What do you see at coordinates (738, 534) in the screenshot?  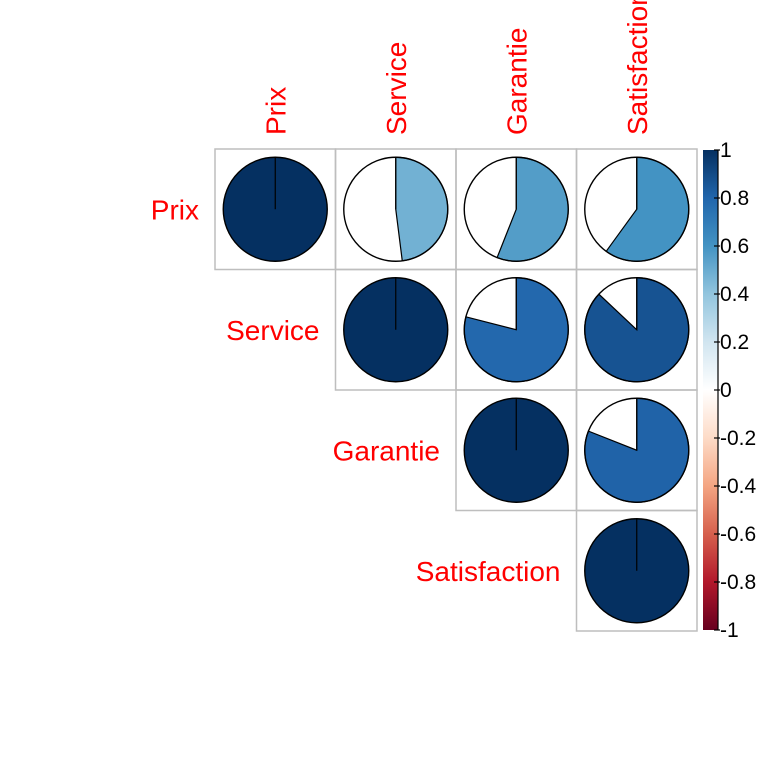 I see `colorbar-tick-label: -0.6` at bounding box center [738, 534].